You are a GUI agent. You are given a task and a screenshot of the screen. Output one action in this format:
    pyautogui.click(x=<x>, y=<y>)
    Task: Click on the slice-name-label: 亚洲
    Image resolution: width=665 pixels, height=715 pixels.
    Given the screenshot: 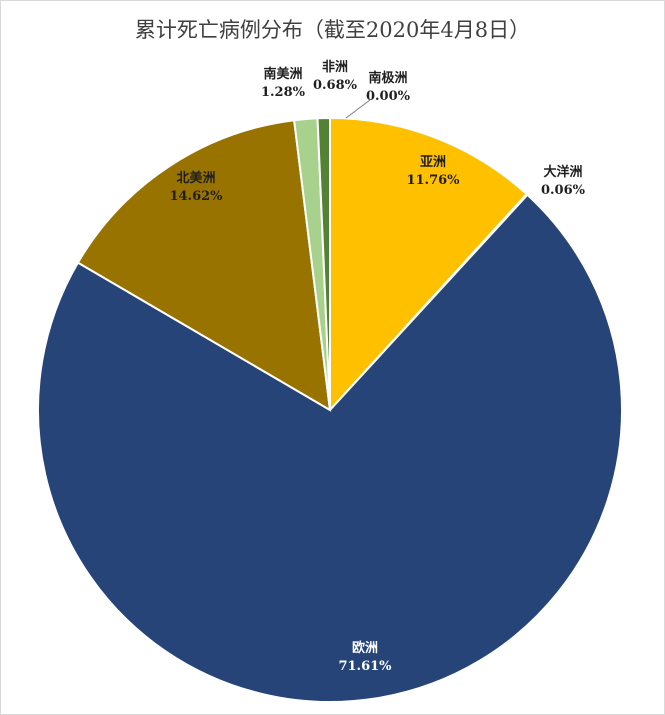 What is the action you would take?
    pyautogui.click(x=433, y=162)
    